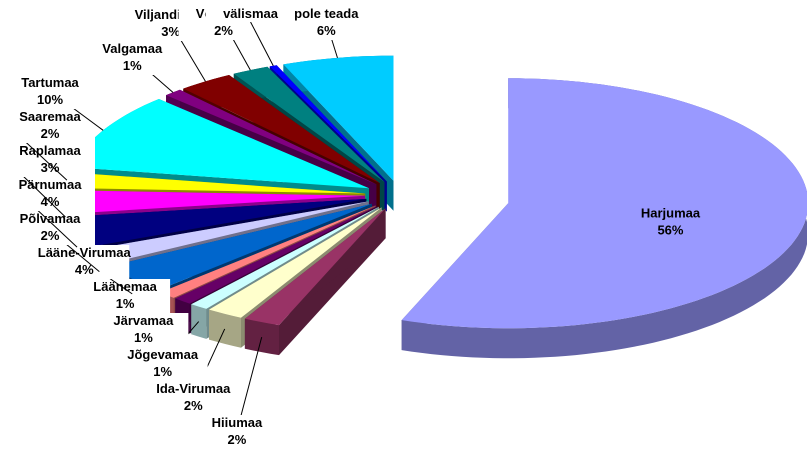 The image size is (807, 453). I want to click on slice-label: Jõgevamaa, so click(163, 354).